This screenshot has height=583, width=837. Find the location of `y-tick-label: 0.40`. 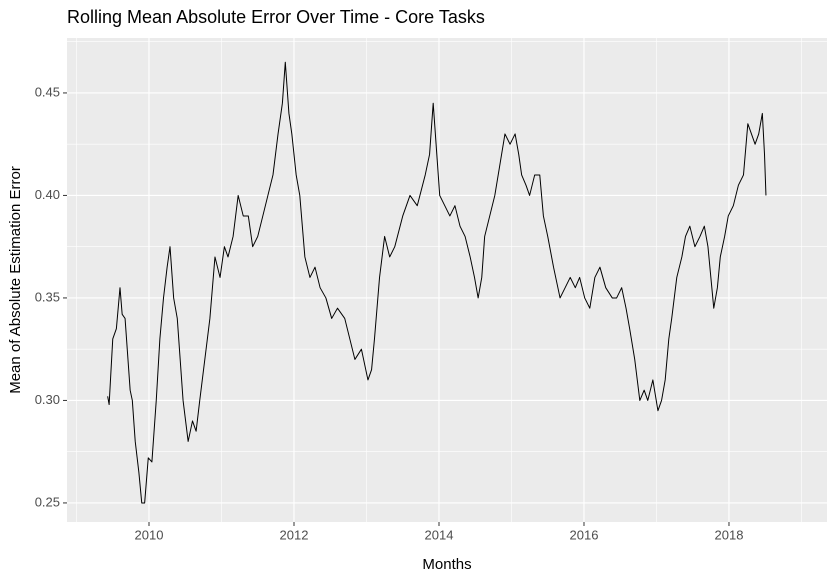

y-tick-label: 0.40 is located at coordinates (47, 194).